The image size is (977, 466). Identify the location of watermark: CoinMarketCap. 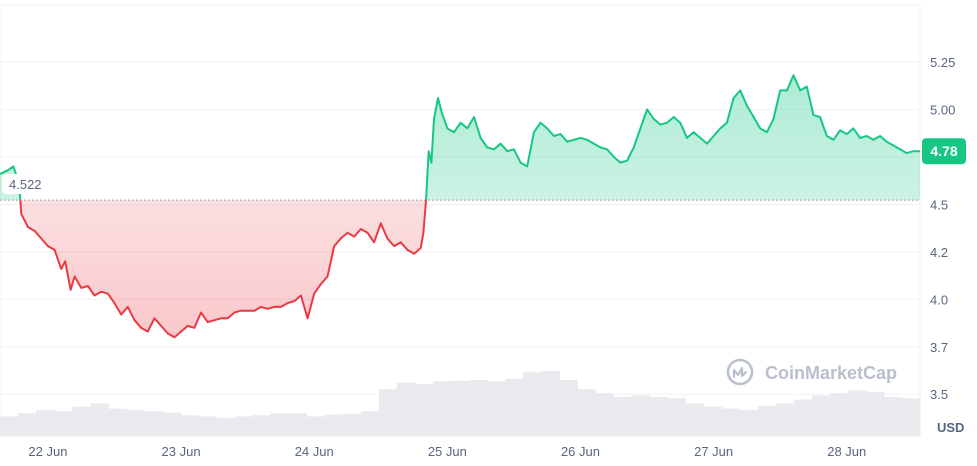
(811, 372).